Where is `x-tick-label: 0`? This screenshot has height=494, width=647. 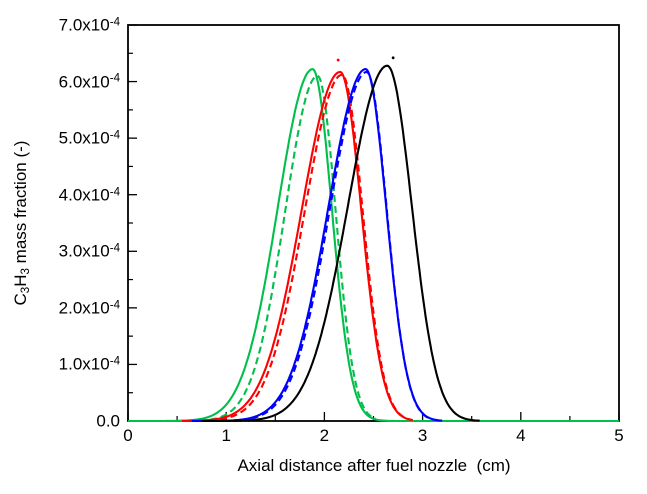
x-tick-label: 0 is located at coordinates (128, 435).